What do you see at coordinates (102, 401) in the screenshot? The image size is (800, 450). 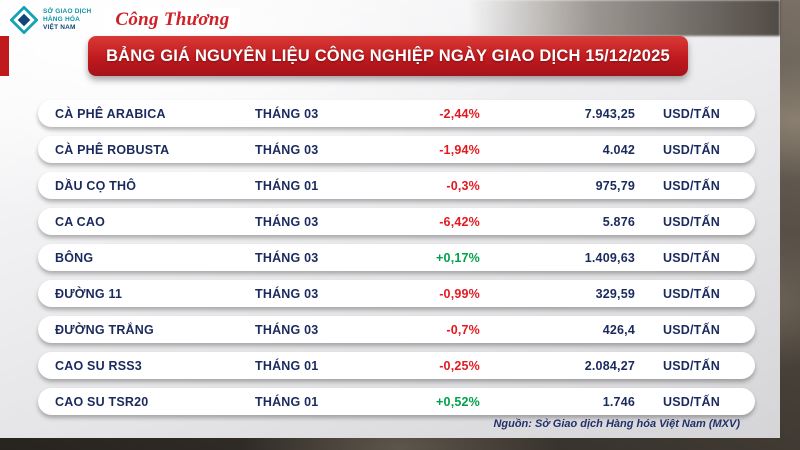 I see `commodity-name: CAO SU TSR20` at bounding box center [102, 401].